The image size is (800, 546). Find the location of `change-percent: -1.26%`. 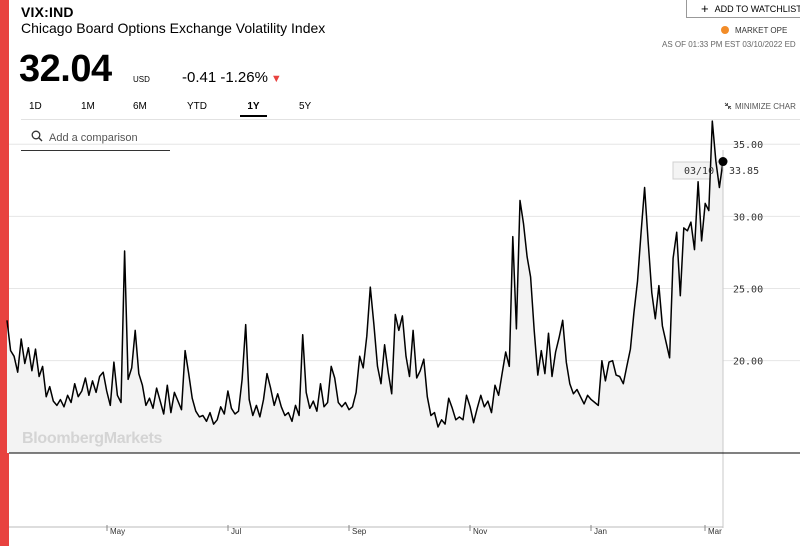

change-percent: -1.26% is located at coordinates (244, 77).